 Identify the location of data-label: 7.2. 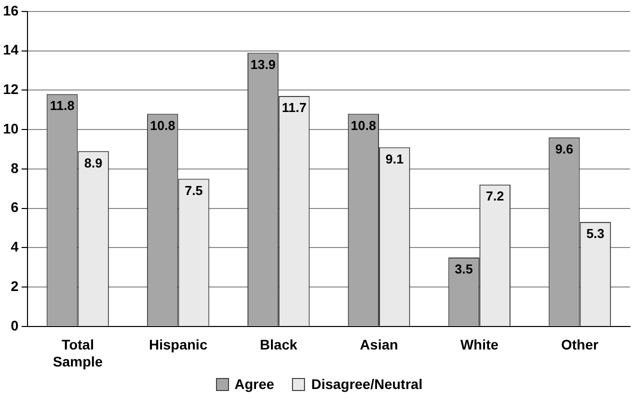
(495, 196).